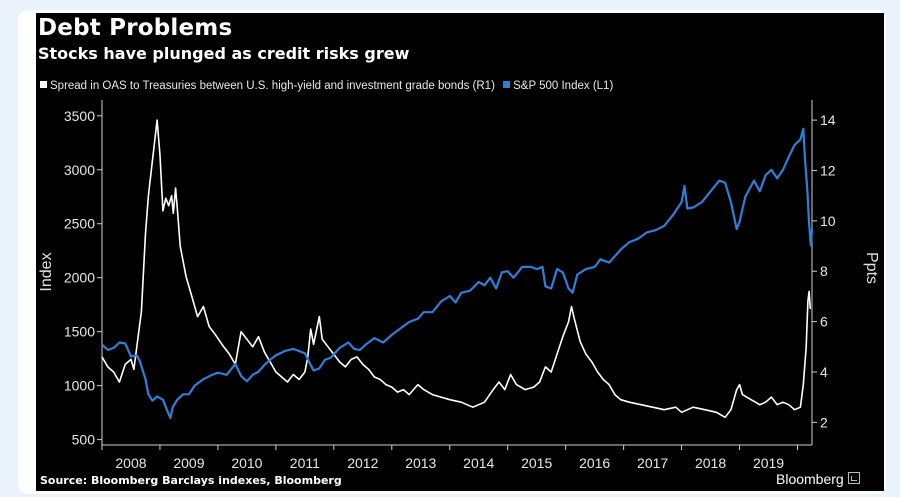 This screenshot has height=497, width=900. I want to click on y-tick-label-right: 8, so click(824, 271).